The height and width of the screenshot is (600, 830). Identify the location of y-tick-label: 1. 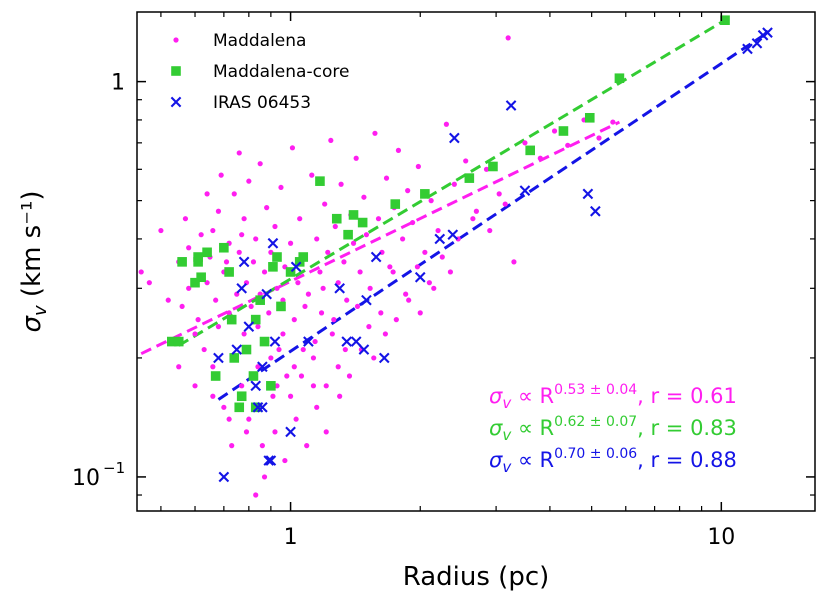
(118, 83).